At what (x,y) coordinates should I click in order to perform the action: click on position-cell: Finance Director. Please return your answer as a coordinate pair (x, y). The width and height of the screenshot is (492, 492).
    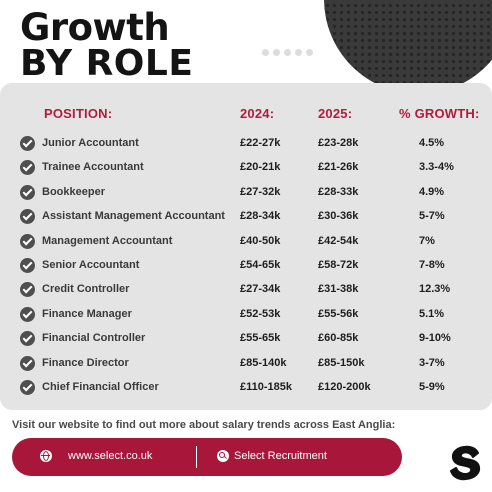
    Looking at the image, I should click on (85, 362).